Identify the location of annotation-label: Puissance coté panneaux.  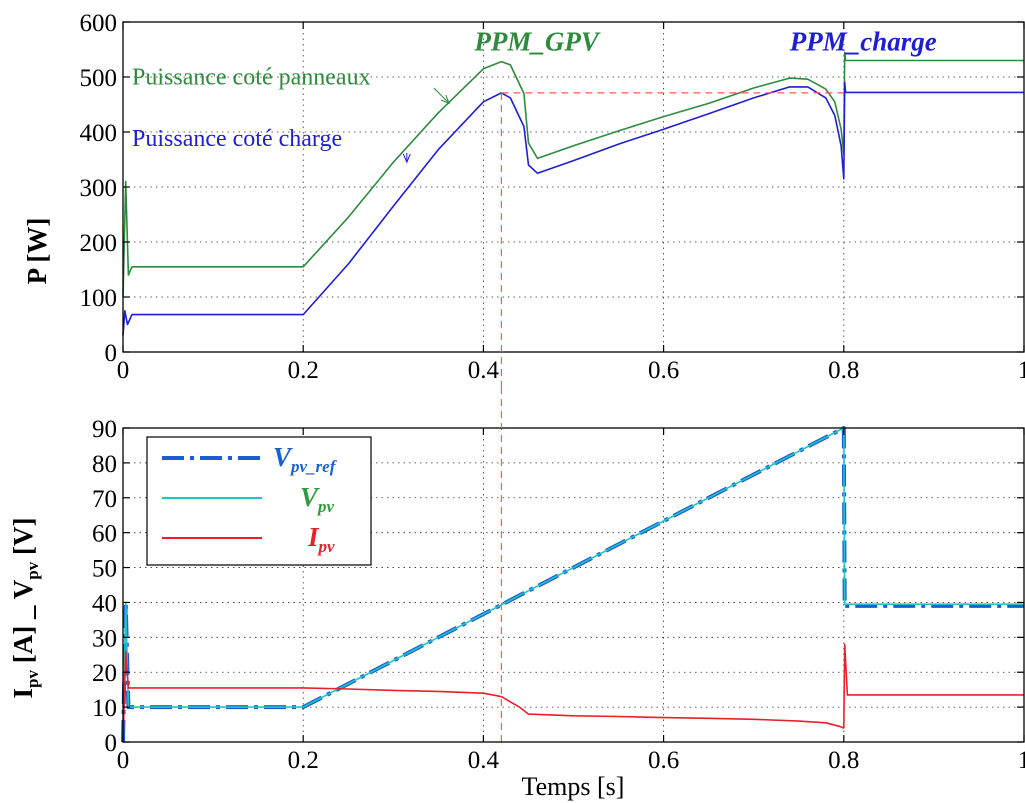
(251, 78).